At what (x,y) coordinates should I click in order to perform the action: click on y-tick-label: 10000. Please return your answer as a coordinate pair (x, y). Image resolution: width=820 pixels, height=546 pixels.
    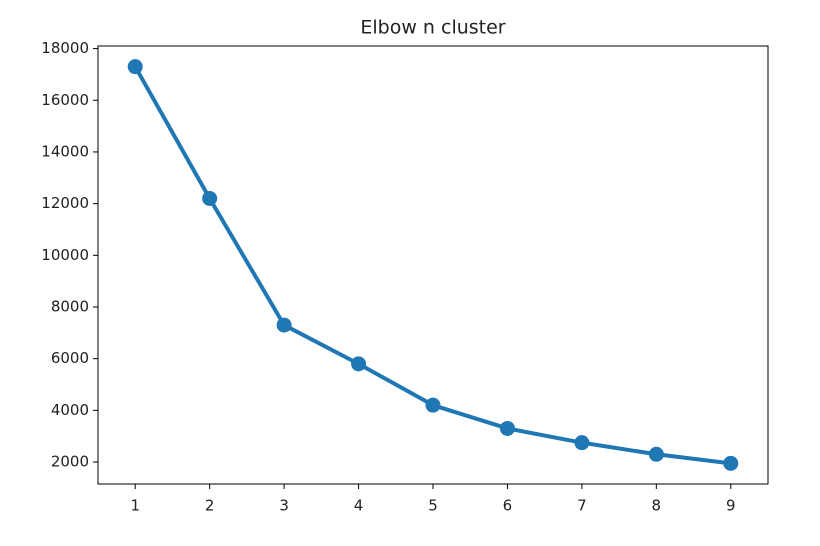
    Looking at the image, I should click on (65, 255).